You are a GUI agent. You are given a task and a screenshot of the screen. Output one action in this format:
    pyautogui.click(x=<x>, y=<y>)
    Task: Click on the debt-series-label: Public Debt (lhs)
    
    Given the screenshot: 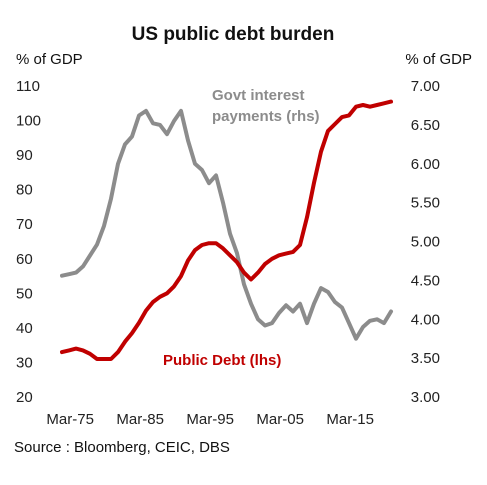 What is the action you would take?
    pyautogui.click(x=222, y=360)
    